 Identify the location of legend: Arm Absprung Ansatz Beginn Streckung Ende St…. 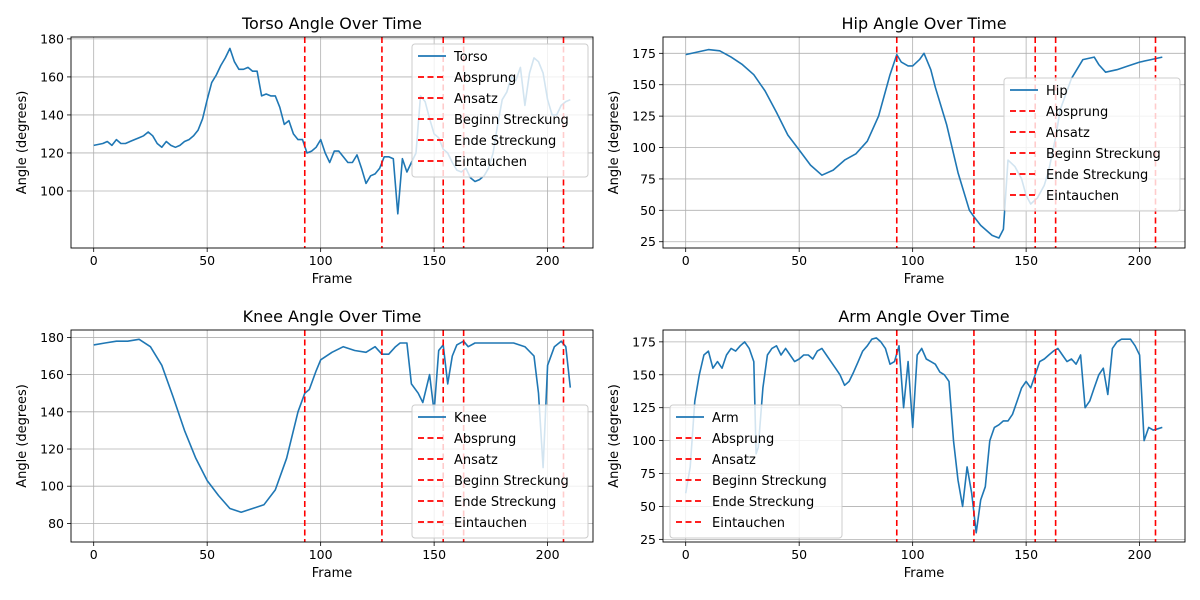
(756, 471).